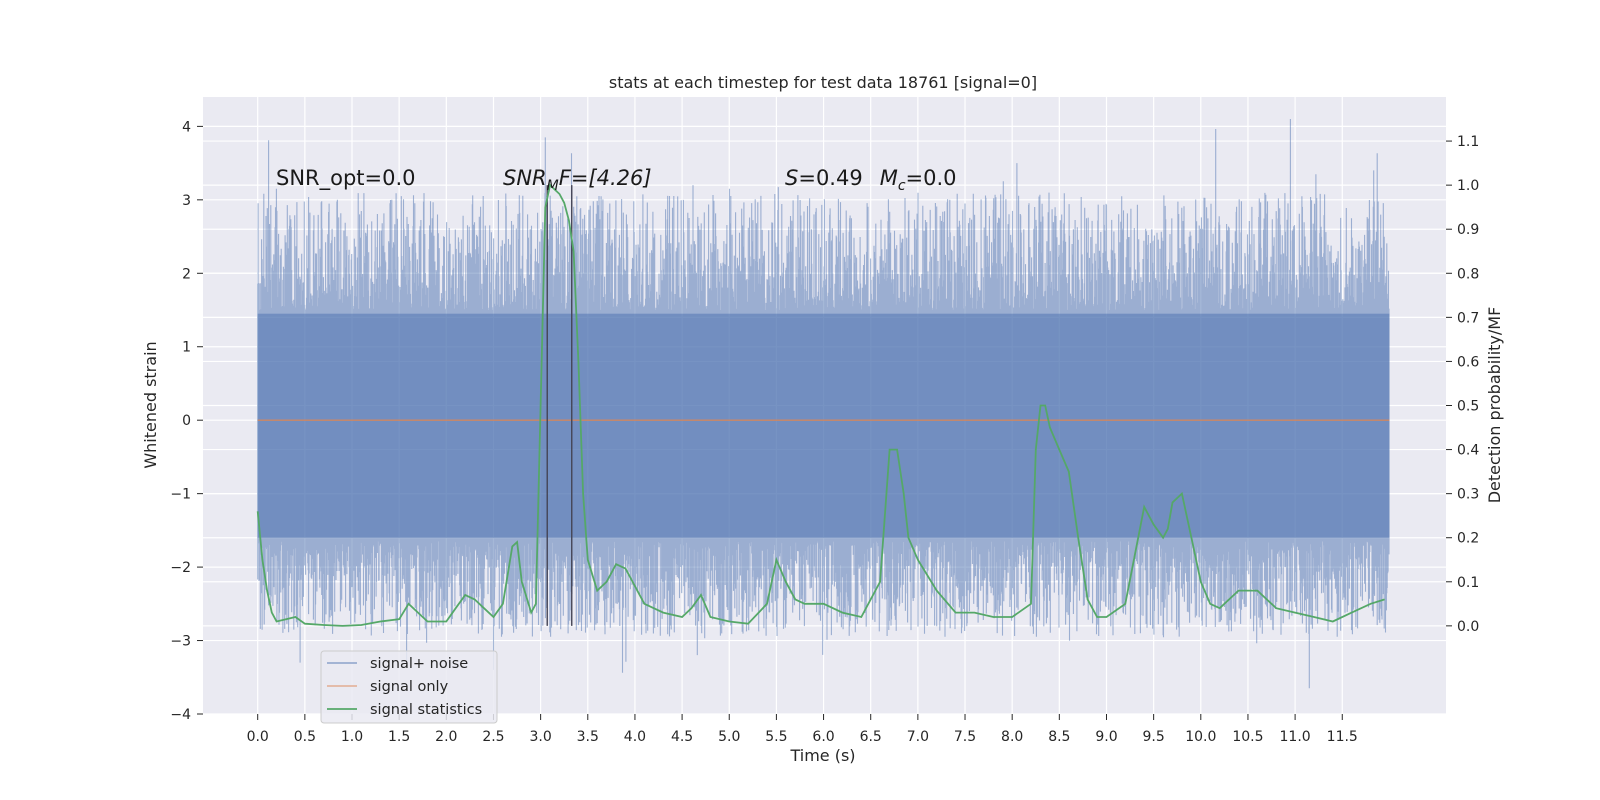 The height and width of the screenshot is (800, 1600). What do you see at coordinates (1462, 384) in the screenshot?
I see `y-ticks-right: 0.0 0.1 0.2 0.3 0.4 0.5 0.6 0.7 0.8 0.9 1.0 1.1` at bounding box center [1462, 384].